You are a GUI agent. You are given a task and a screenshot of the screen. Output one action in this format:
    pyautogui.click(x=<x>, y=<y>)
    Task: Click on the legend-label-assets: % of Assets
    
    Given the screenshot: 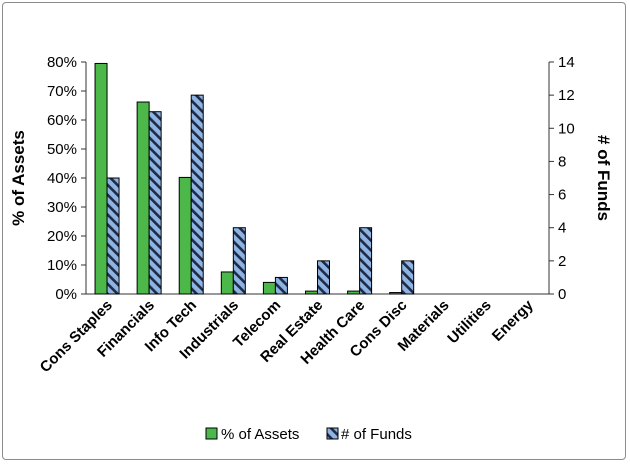 What is the action you would take?
    pyautogui.click(x=260, y=434)
    